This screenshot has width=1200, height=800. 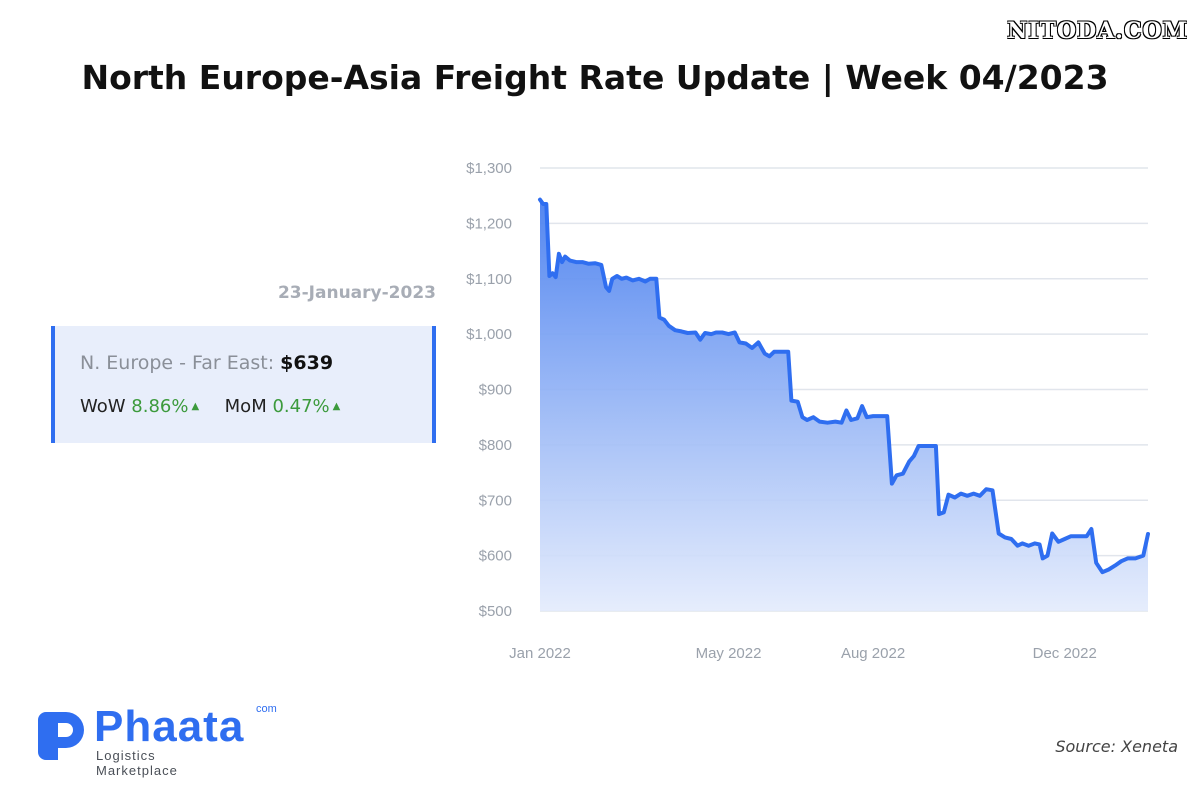 I want to click on route-label: N. Europe - Far East:, so click(x=177, y=363).